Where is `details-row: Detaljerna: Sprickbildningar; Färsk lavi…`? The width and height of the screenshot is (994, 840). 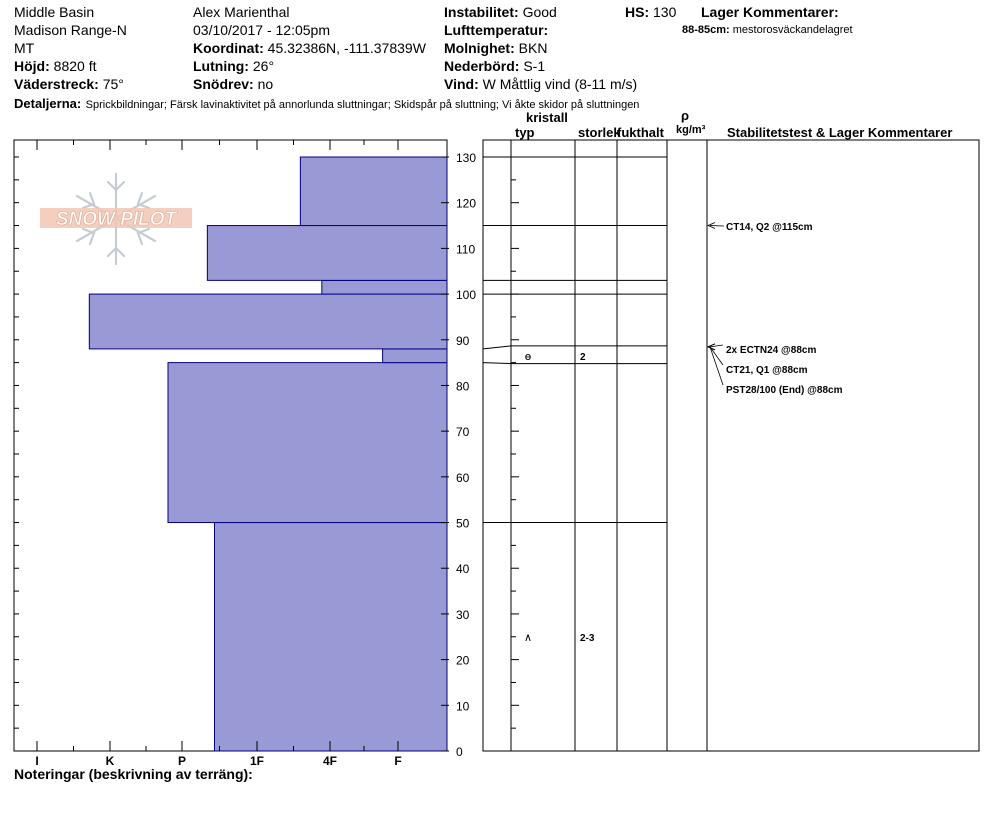
details-row: Detaljerna: Sprickbildningar; Färsk lavi… is located at coordinates (326, 104).